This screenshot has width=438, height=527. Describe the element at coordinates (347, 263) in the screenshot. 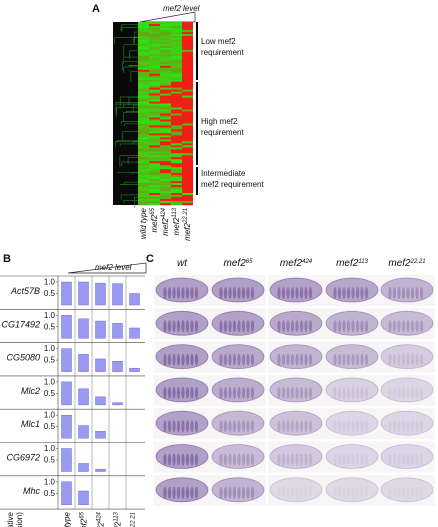

I see `column-header-base: mef2` at that location.